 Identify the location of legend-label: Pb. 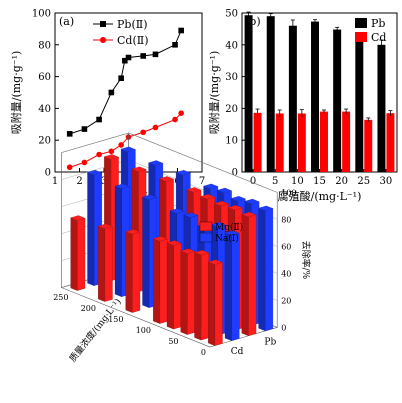
(378, 23).